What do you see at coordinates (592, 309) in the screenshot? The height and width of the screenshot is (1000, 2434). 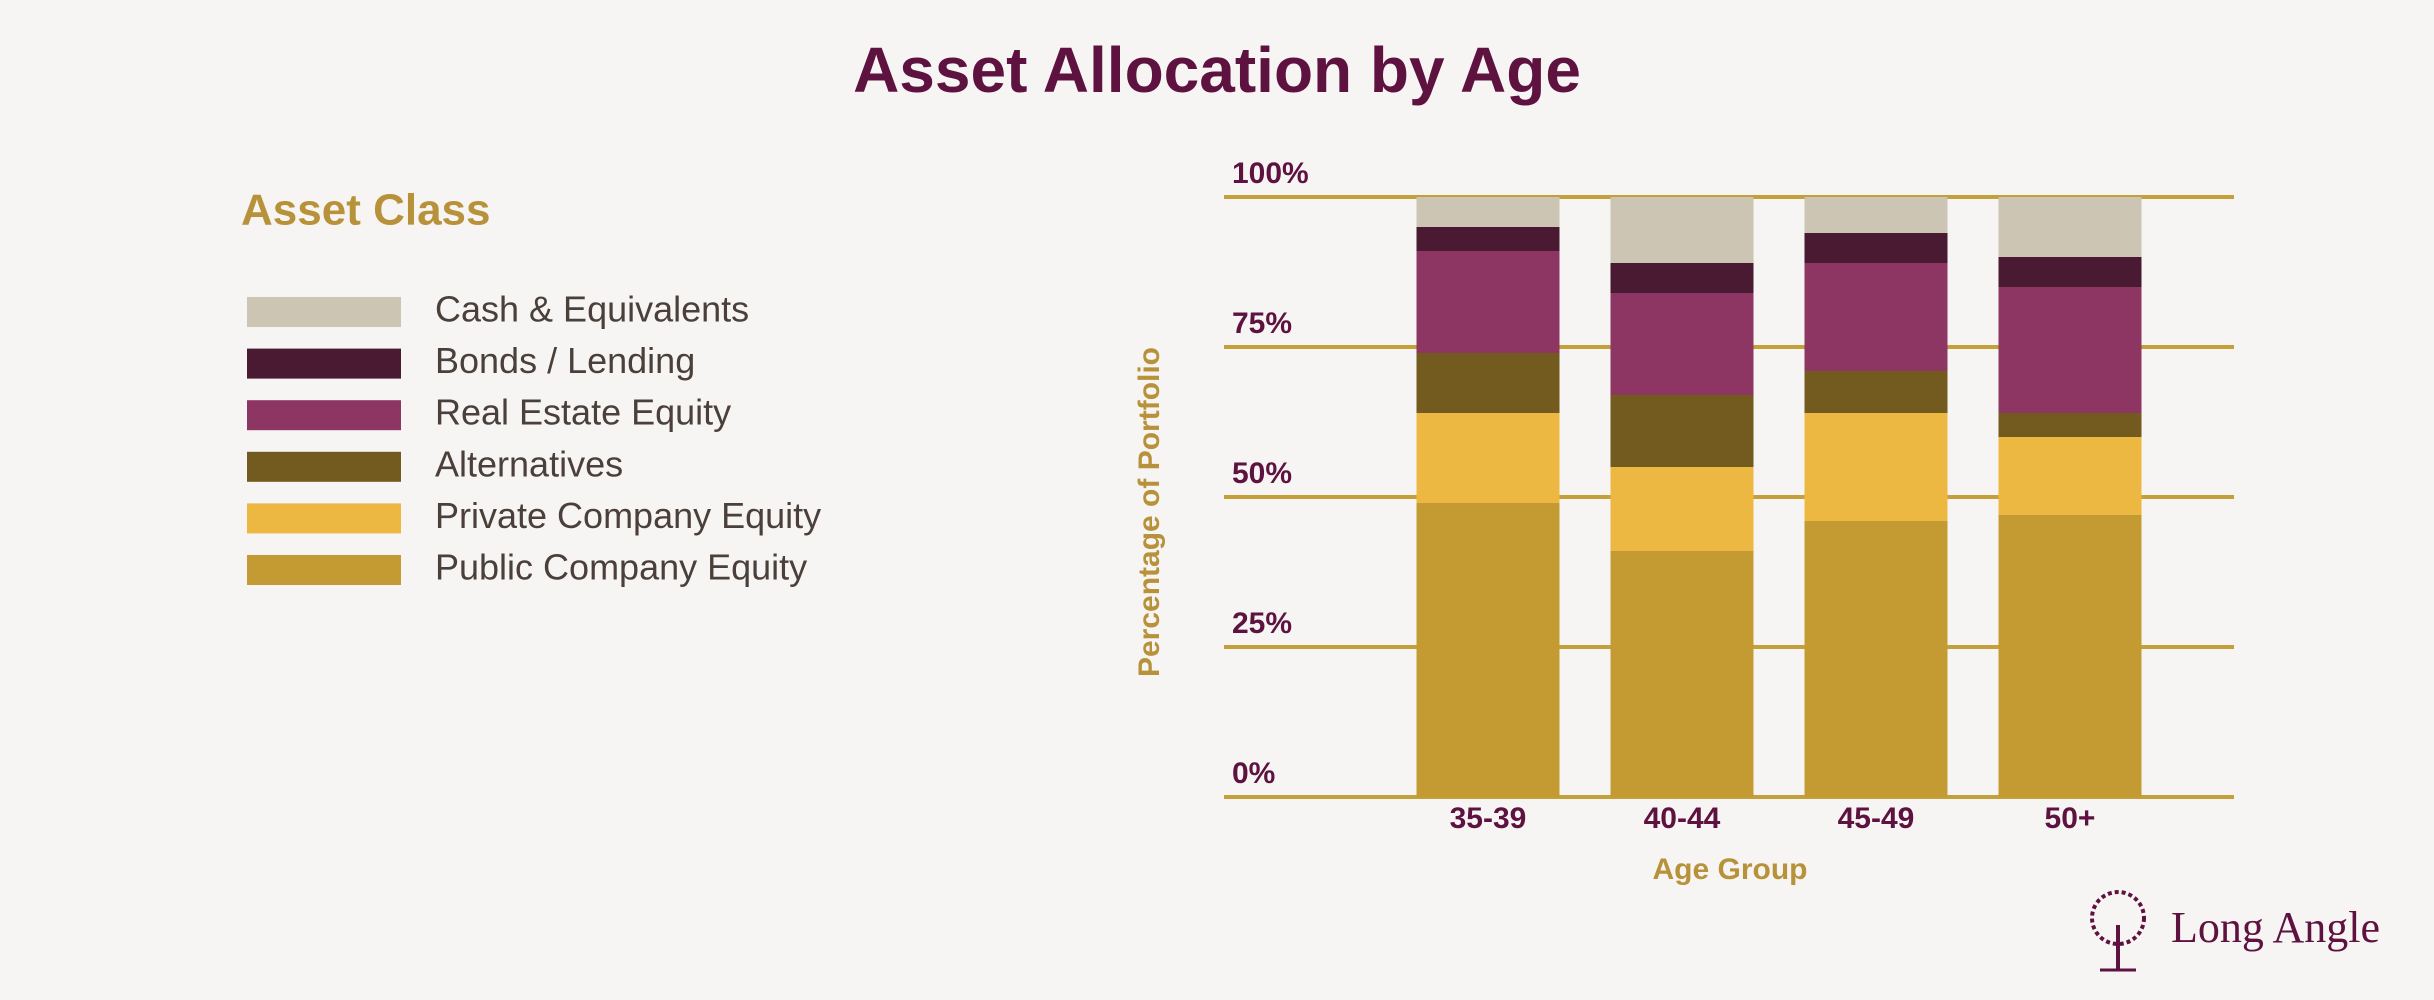 I see `legend-label: Cash & Equivalents` at bounding box center [592, 309].